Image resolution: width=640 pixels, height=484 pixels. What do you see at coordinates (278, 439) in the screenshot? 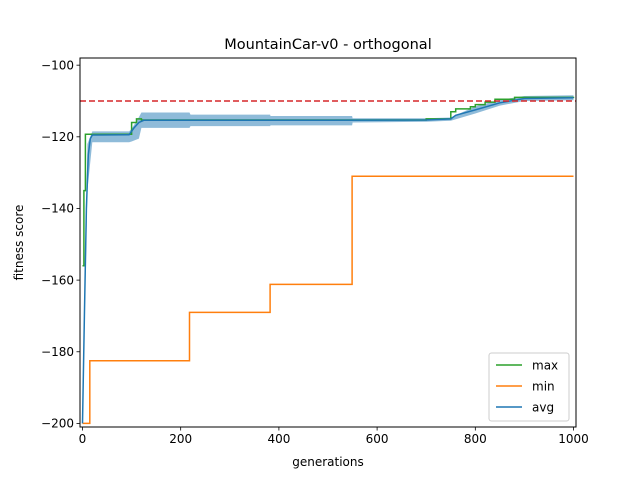
I see `x-tick-label: 400` at bounding box center [278, 439].